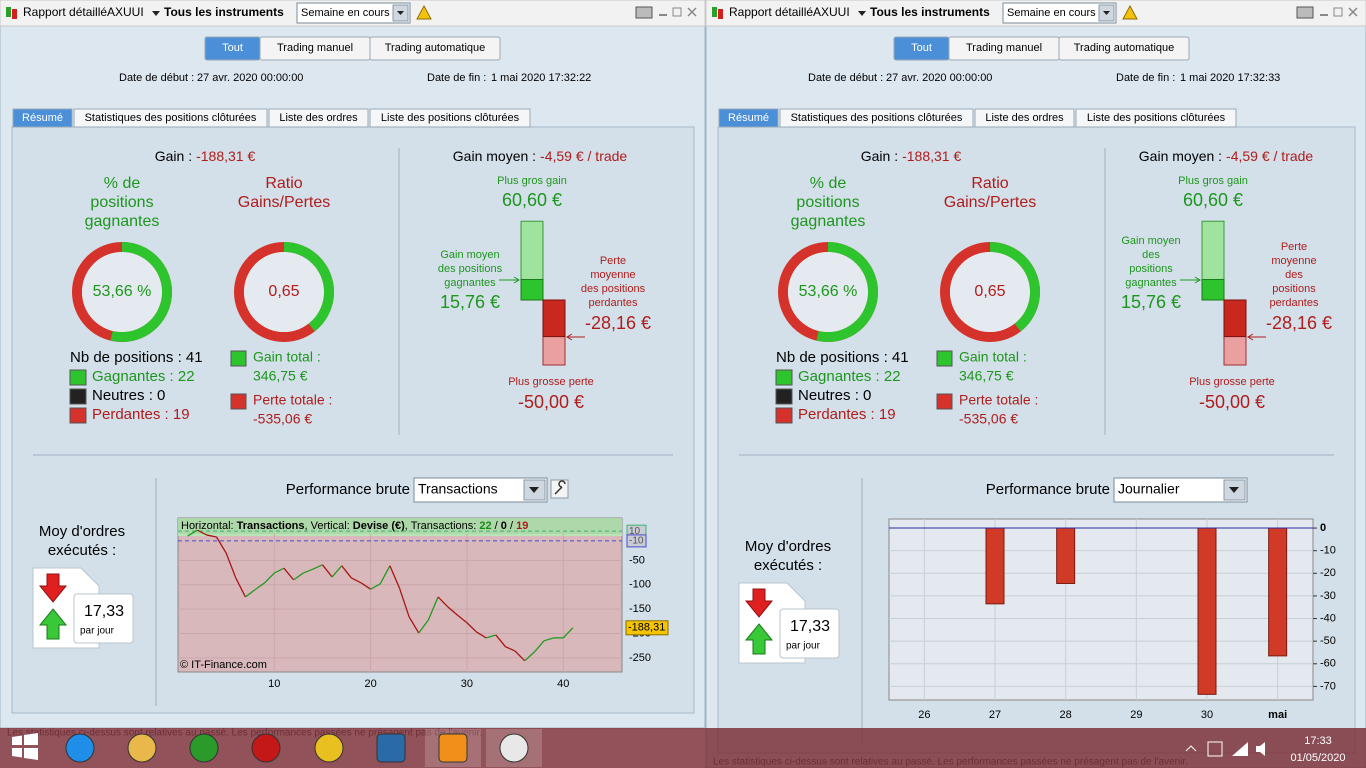  What do you see at coordinates (1145, 78) in the screenshot?
I see `end-date-label: Date de fin :` at bounding box center [1145, 78].